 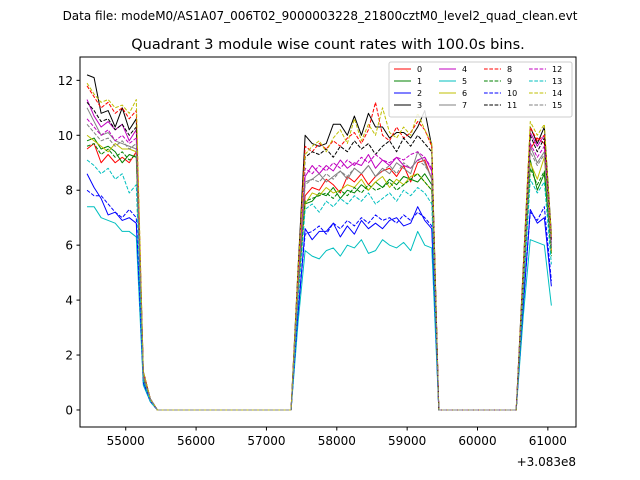 I want to click on y-tick-label: 6, so click(x=69, y=246).